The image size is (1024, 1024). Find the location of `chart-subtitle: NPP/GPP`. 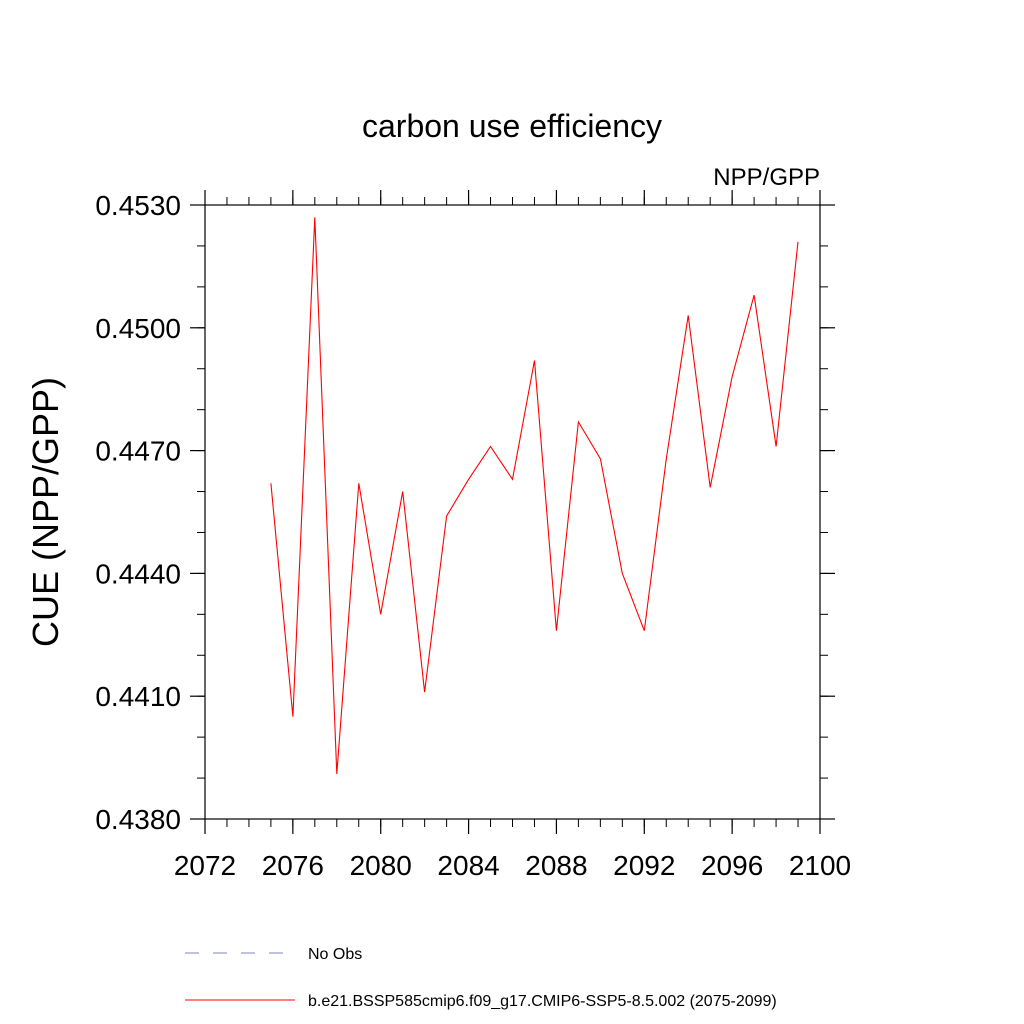

chart-subtitle: NPP/GPP is located at coordinates (766, 177).